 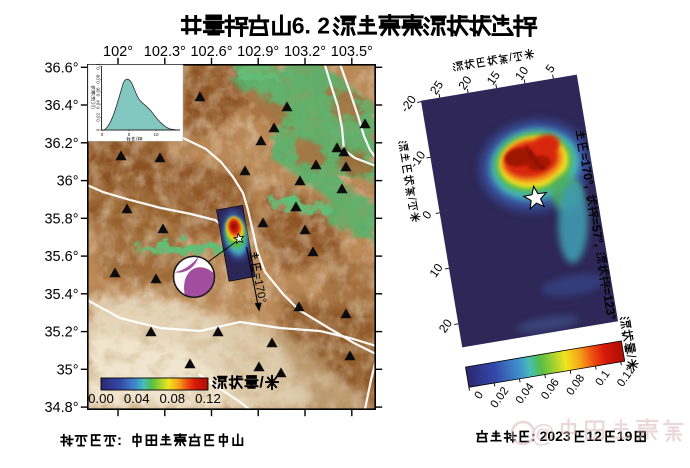 What do you see at coordinates (259, 288) in the screenshot?
I see `svg-text: =170°` at bounding box center [259, 288].